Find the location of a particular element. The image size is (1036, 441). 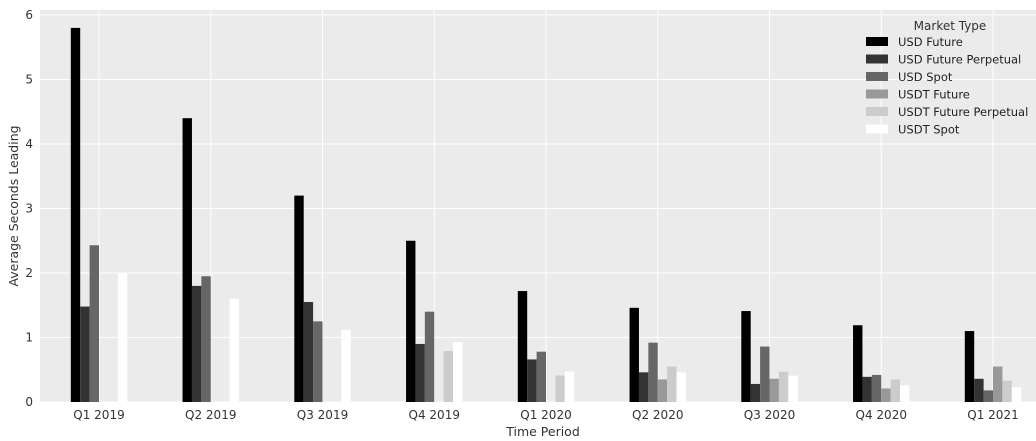

y-tick-label: 4 is located at coordinates (29, 144).